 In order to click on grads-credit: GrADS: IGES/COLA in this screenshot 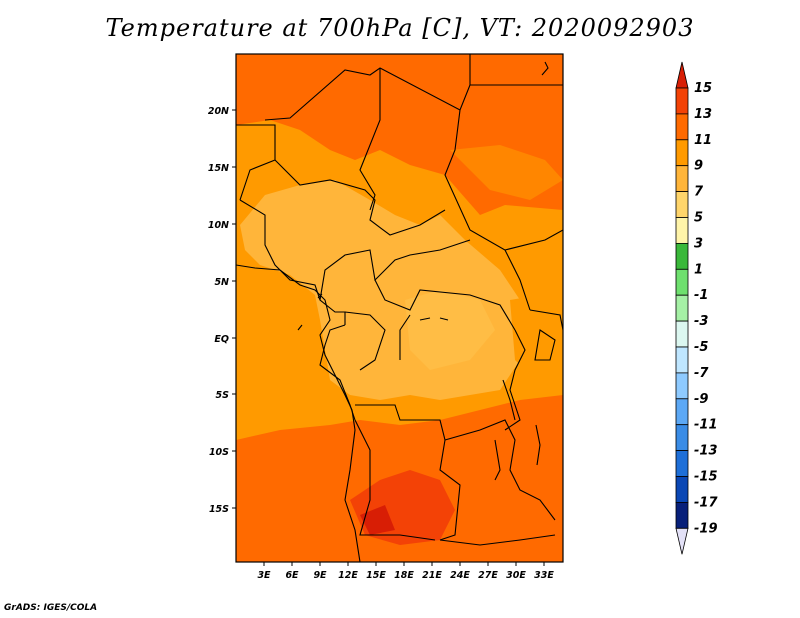, I will do `click(51, 608)`.